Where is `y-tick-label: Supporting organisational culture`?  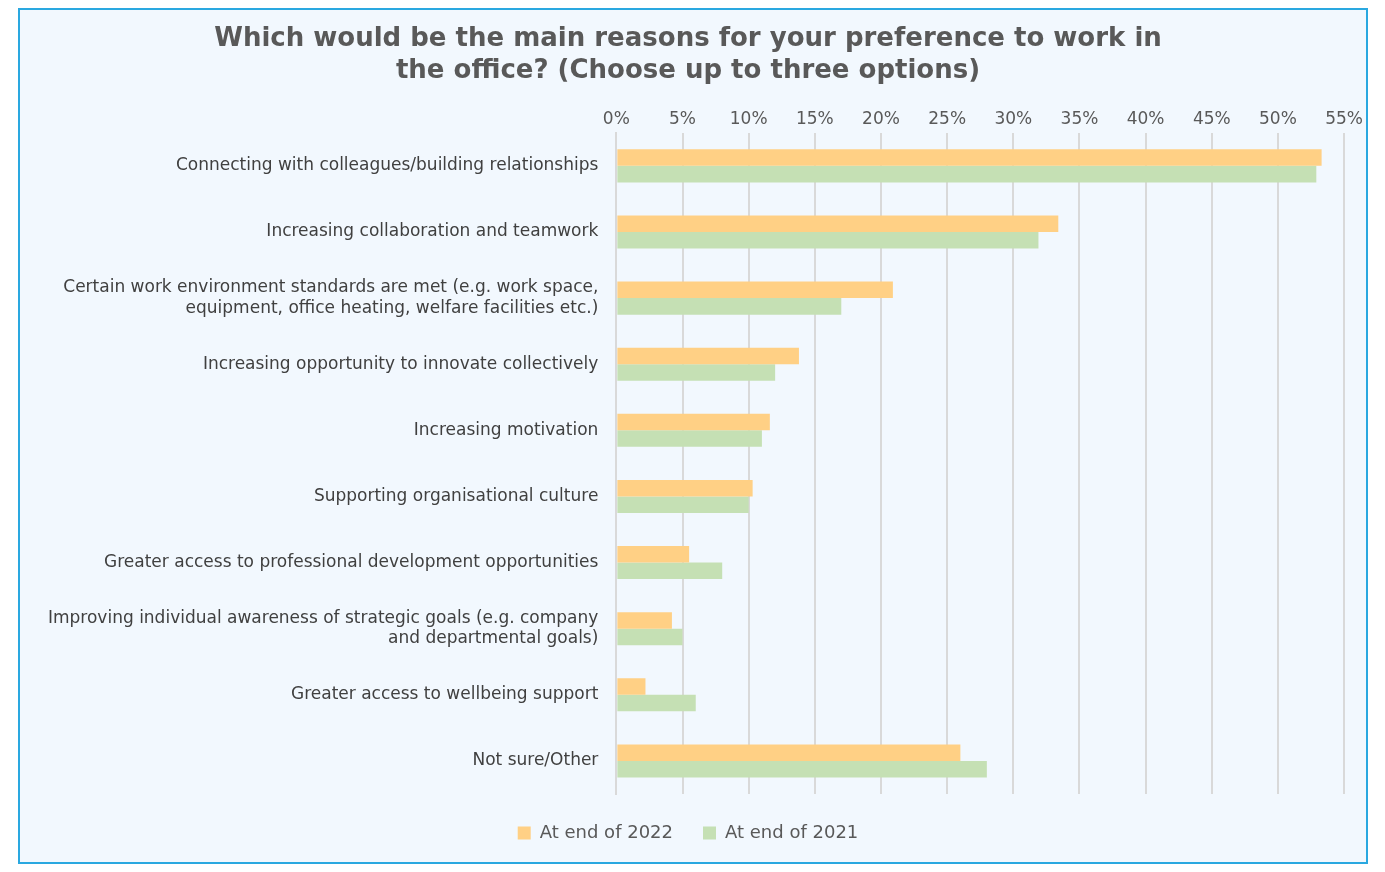 y-tick-label: Supporting organisational culture is located at coordinates (456, 494).